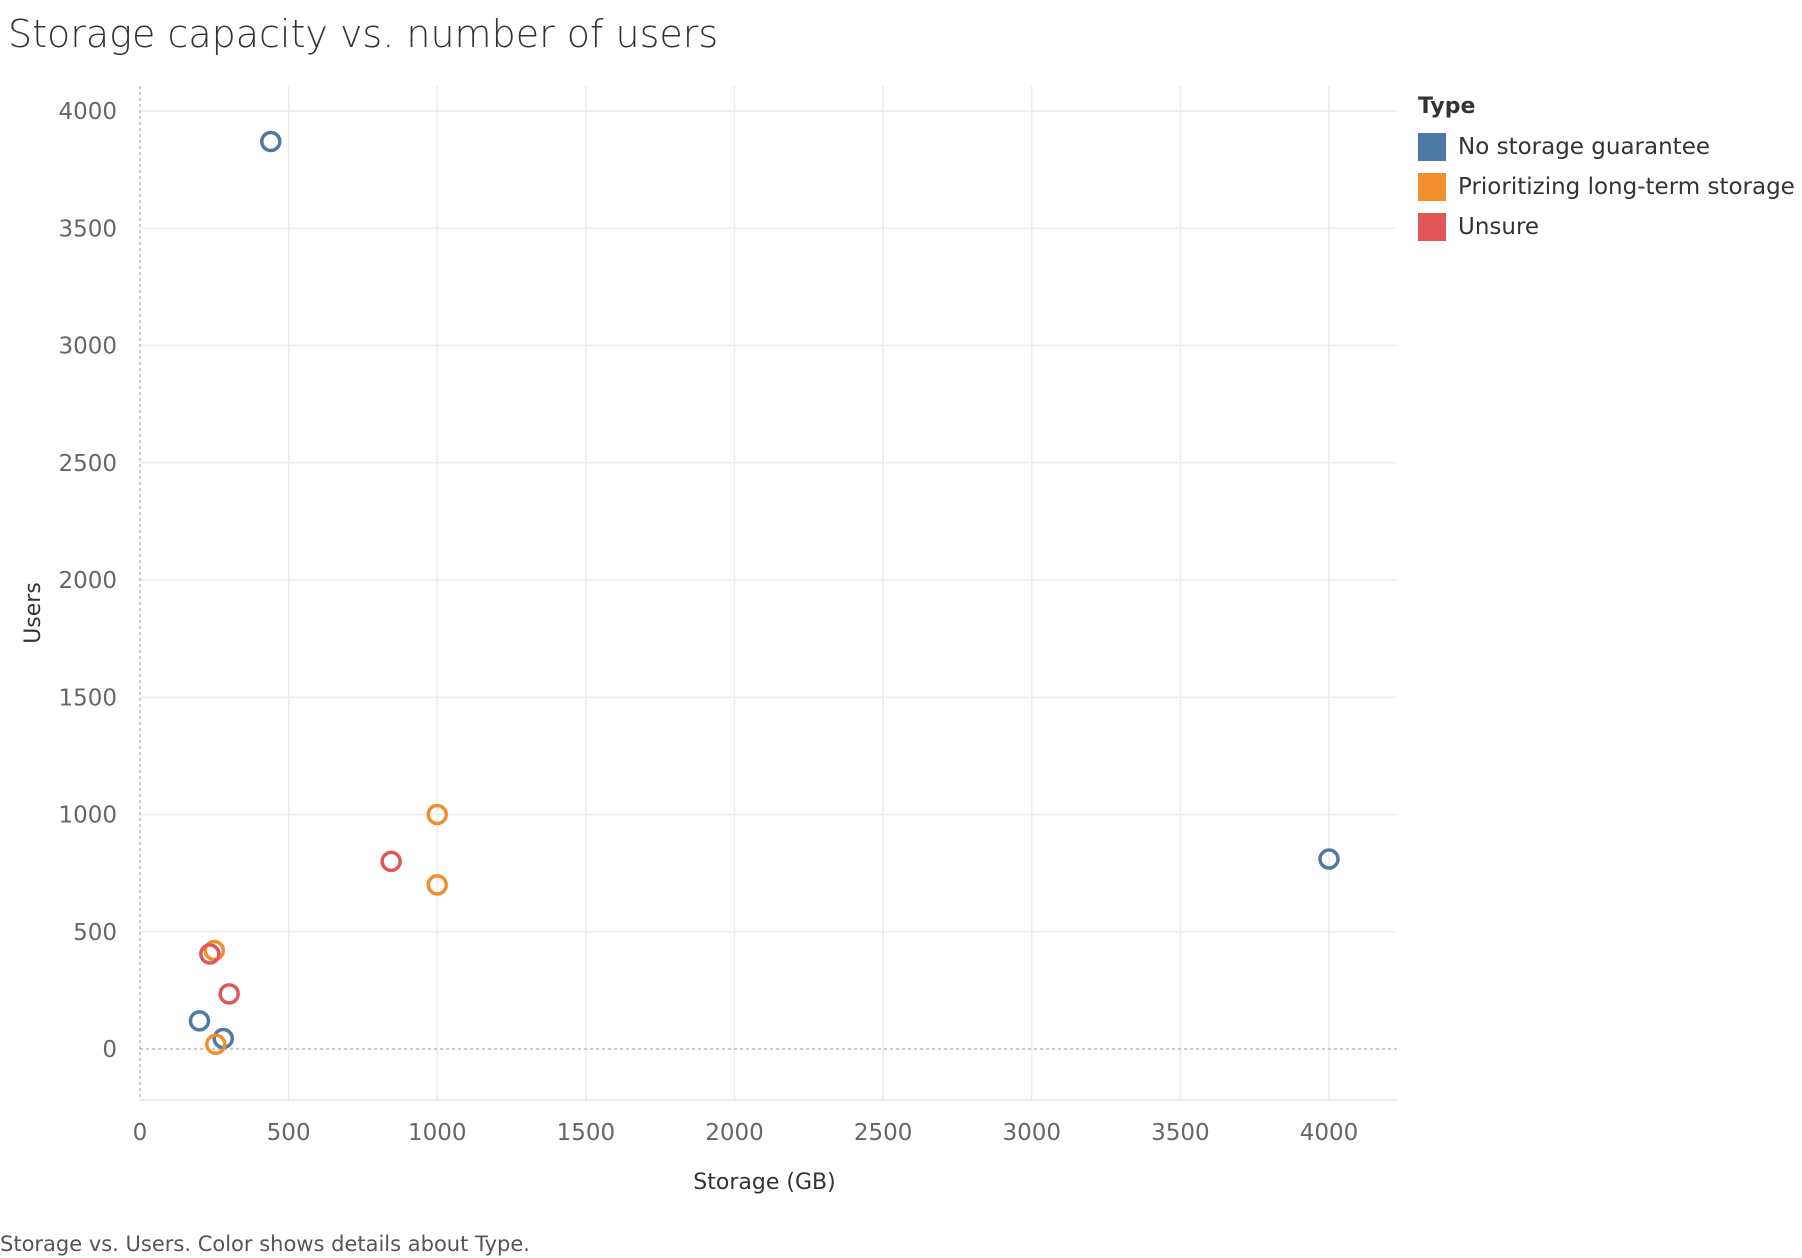  Describe the element at coordinates (1031, 1133) in the screenshot. I see `x-tick-label: 3000` at that location.